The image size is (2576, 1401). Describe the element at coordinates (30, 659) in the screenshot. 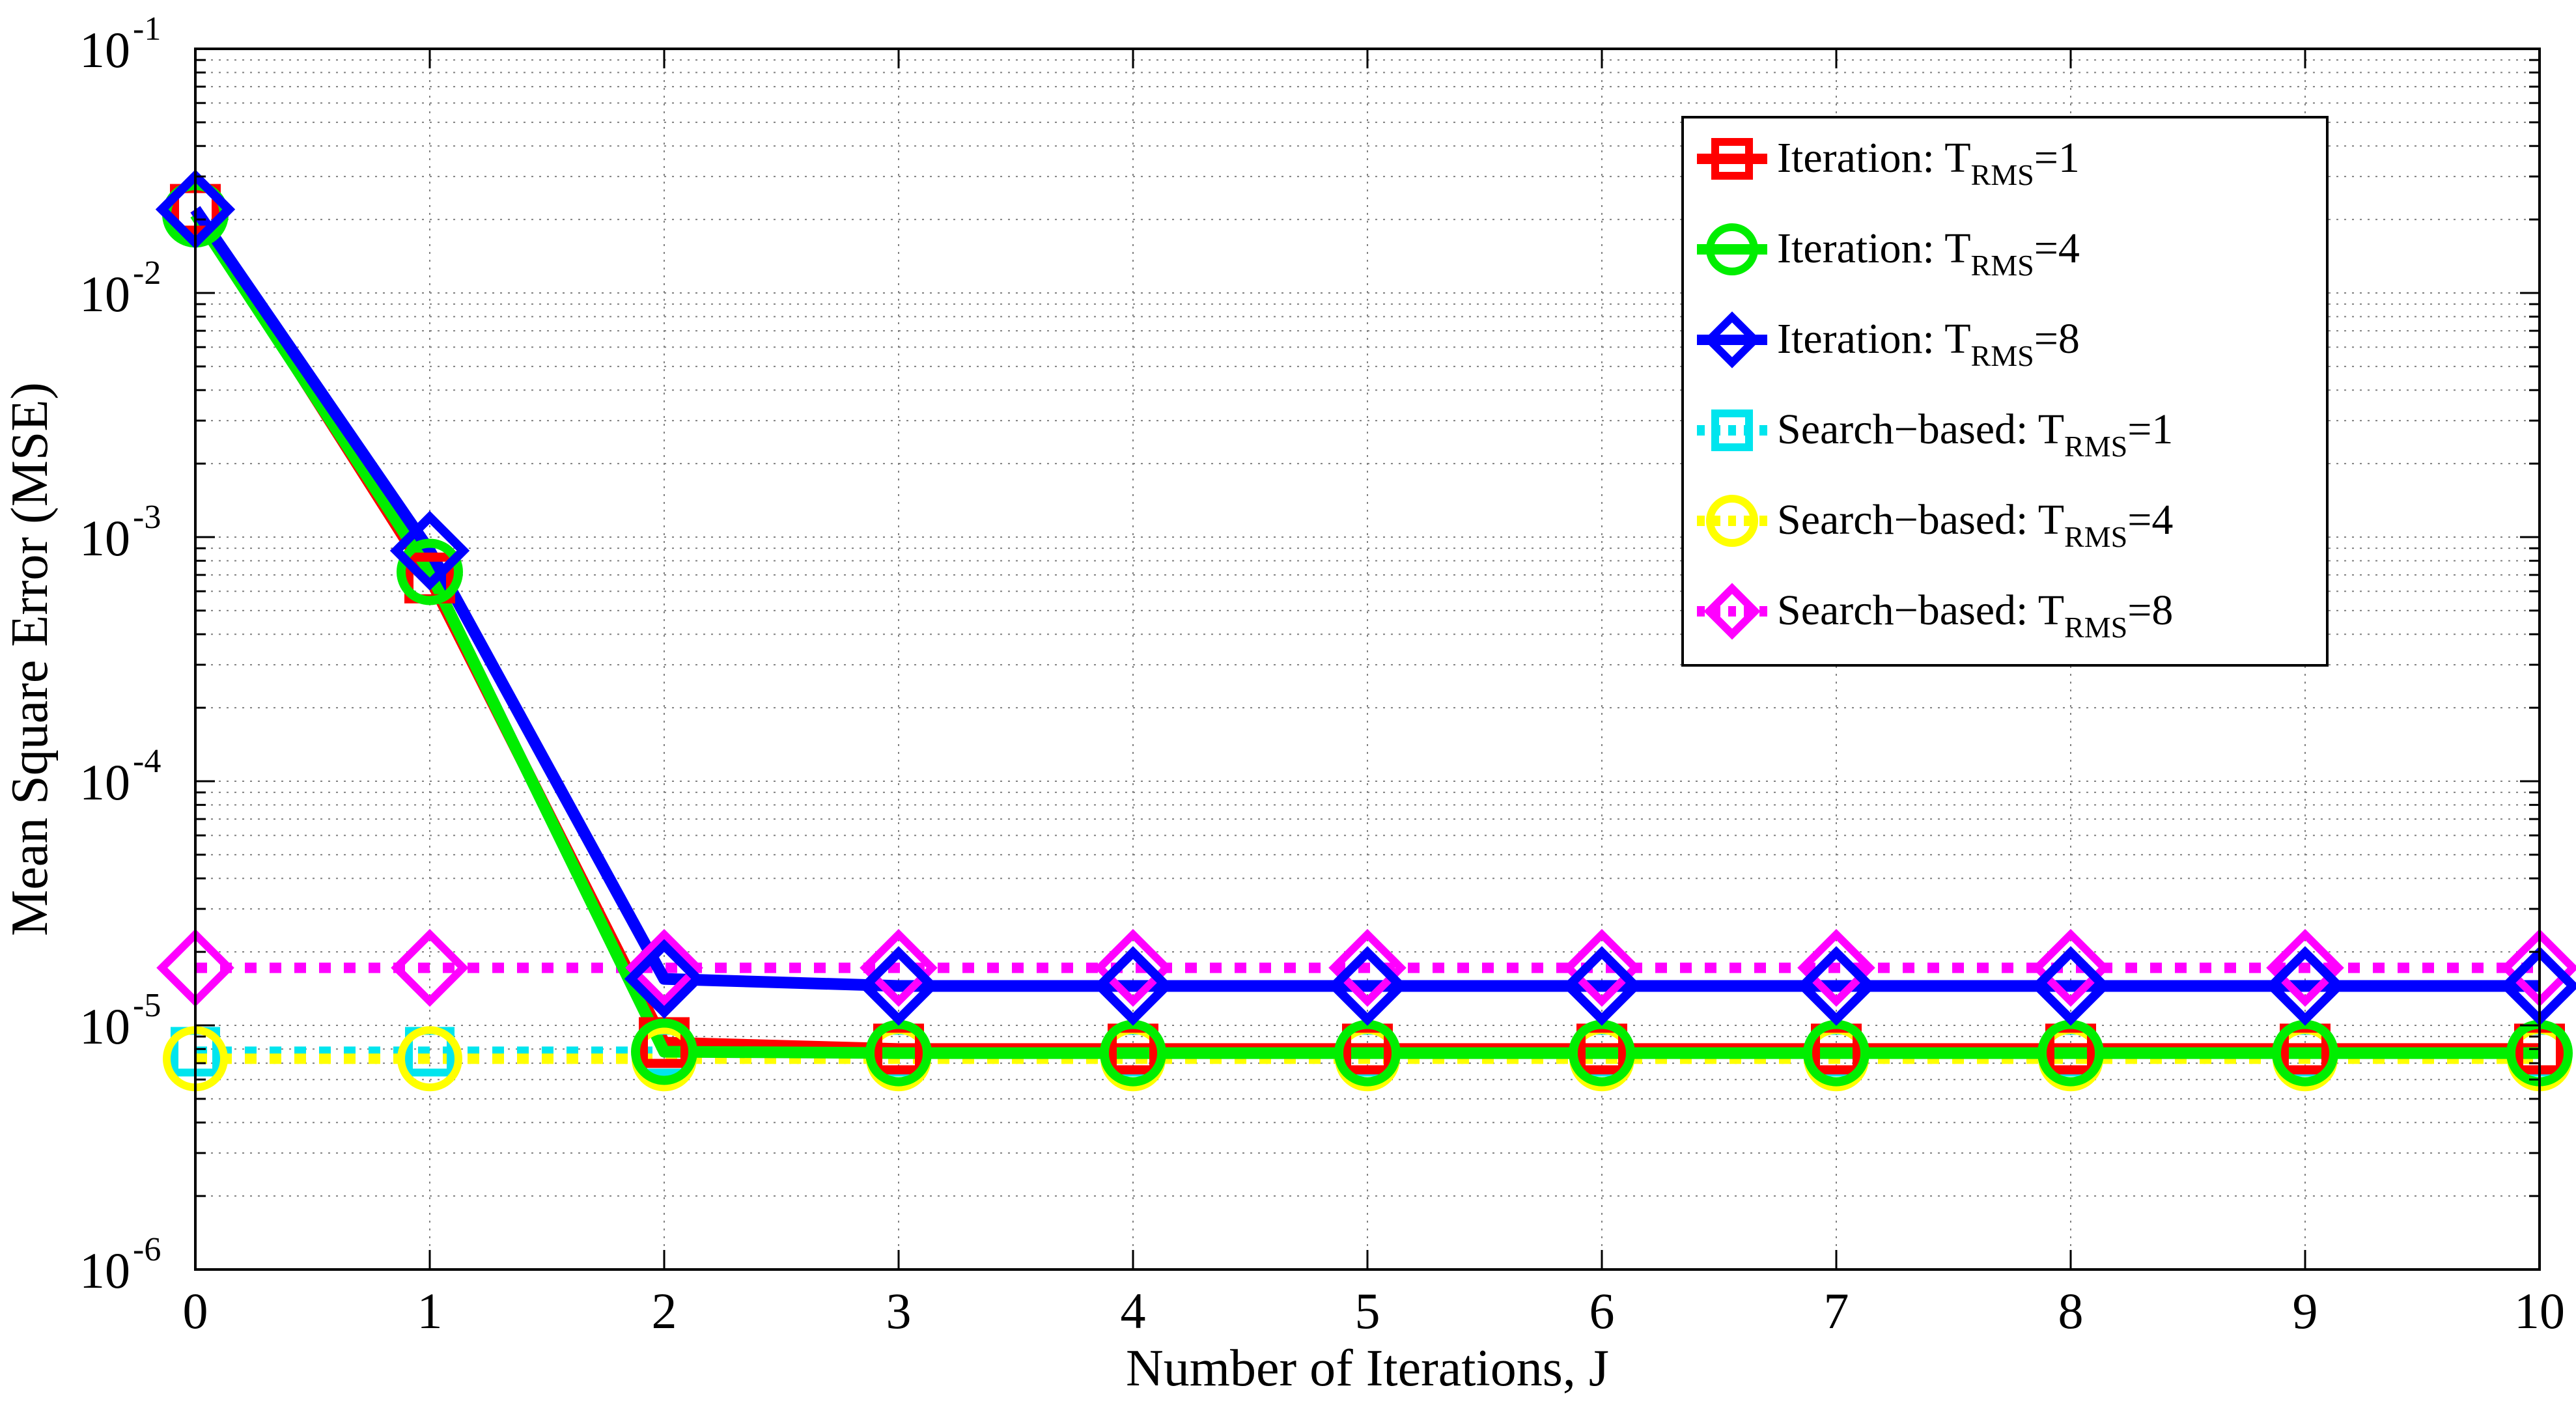

I see `y-axis-label: Mean Square Error (MSE)` at that location.